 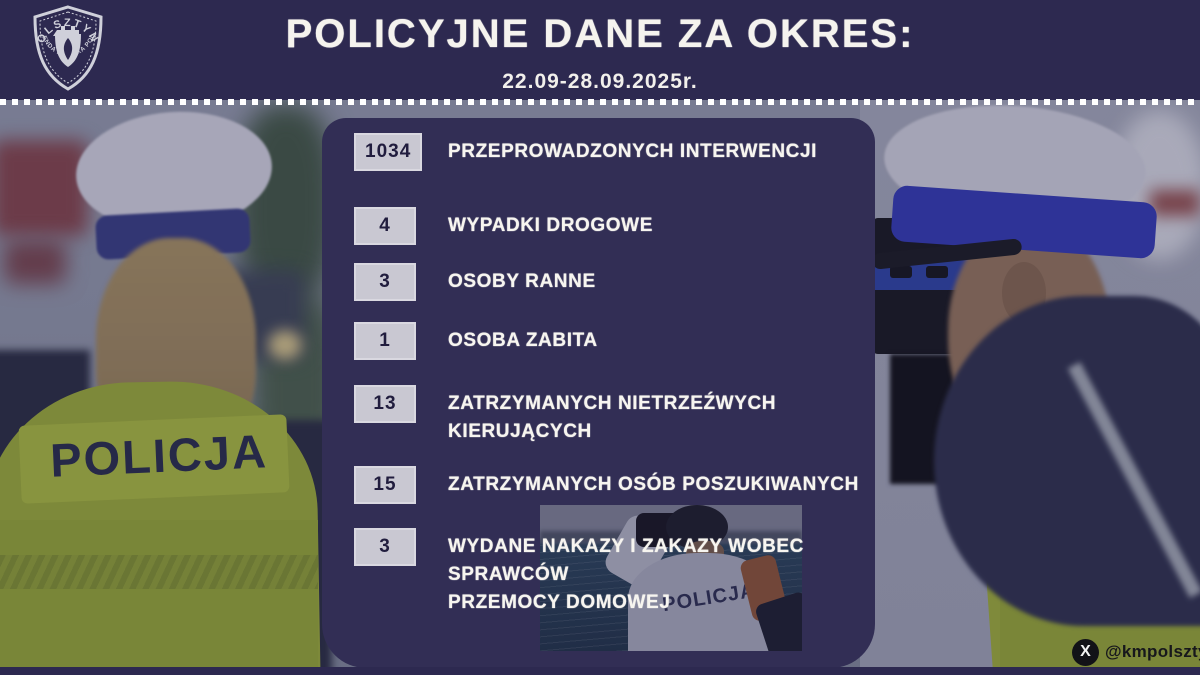 What do you see at coordinates (598, 282) in the screenshot?
I see `stat-row: 3 OSOBY RANNE` at bounding box center [598, 282].